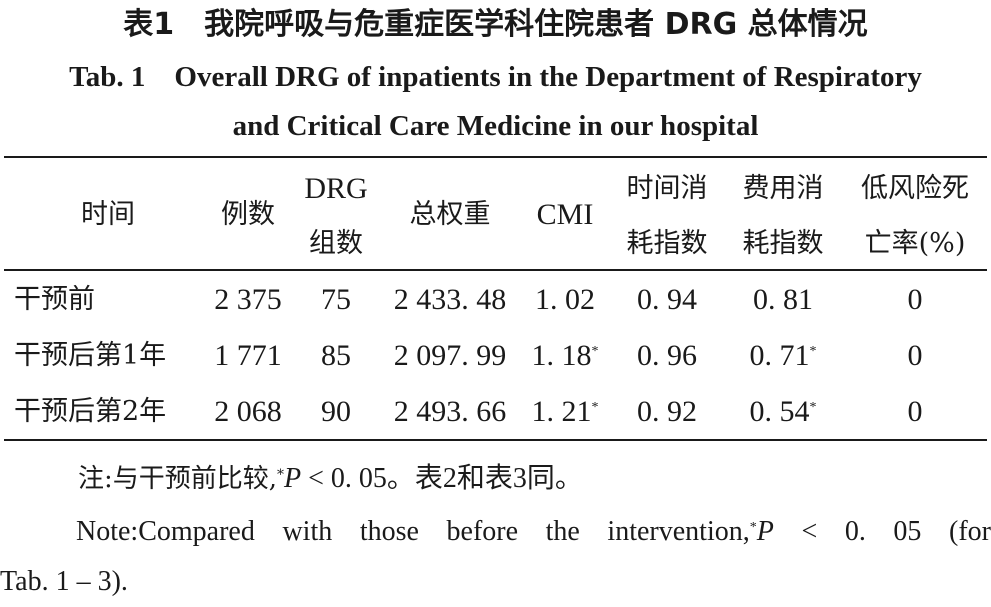 The image size is (991, 607). Describe the element at coordinates (248, 411) in the screenshot. I see `row3-cases: 2 068` at that location.